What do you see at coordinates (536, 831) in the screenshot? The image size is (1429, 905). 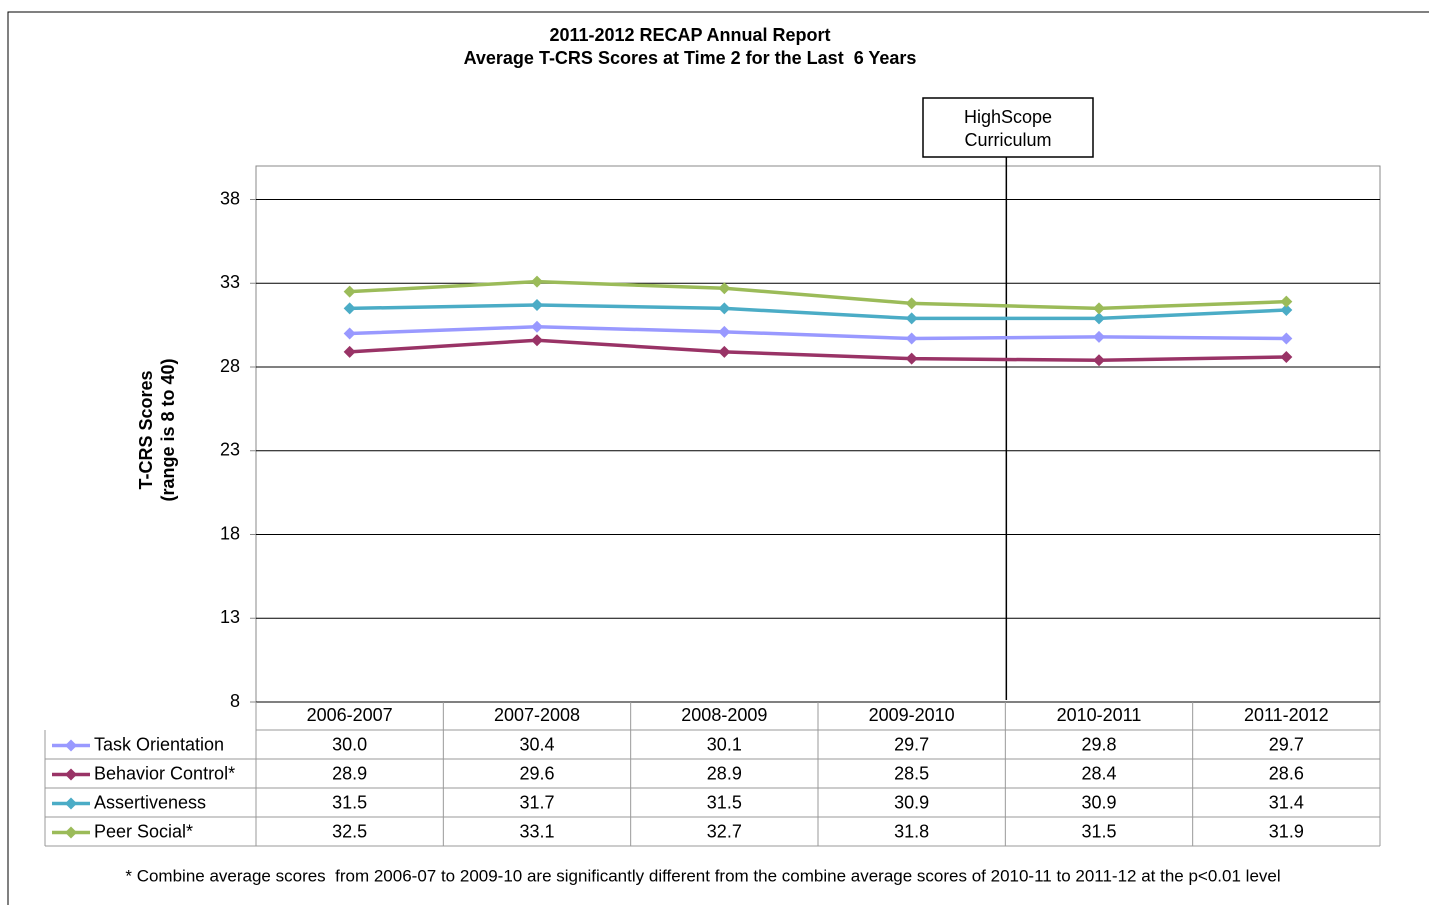 I see `table-cell: 33.1` at bounding box center [536, 831].